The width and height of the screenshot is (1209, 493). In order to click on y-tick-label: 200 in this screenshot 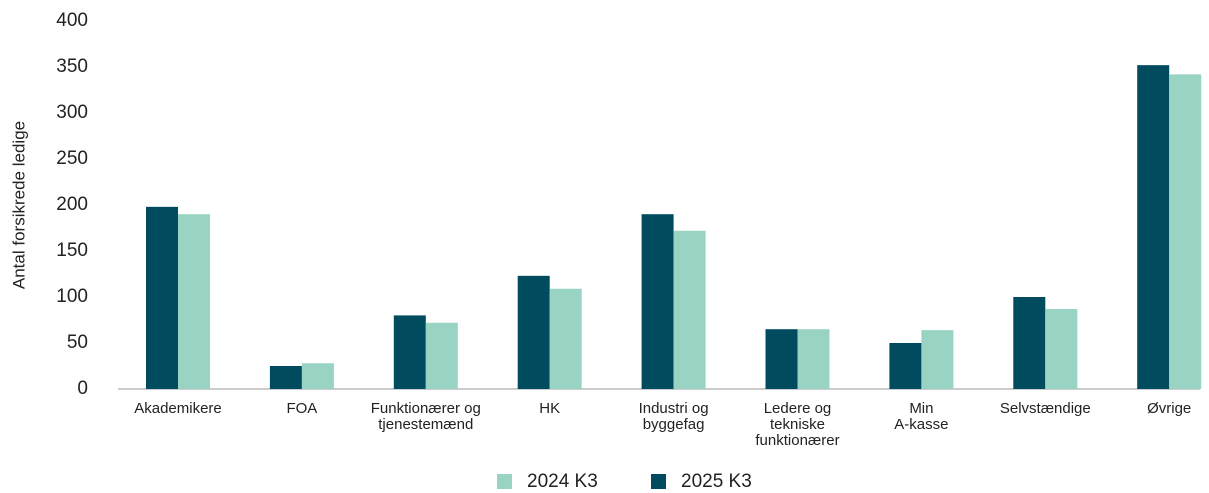, I will do `click(72, 204)`.